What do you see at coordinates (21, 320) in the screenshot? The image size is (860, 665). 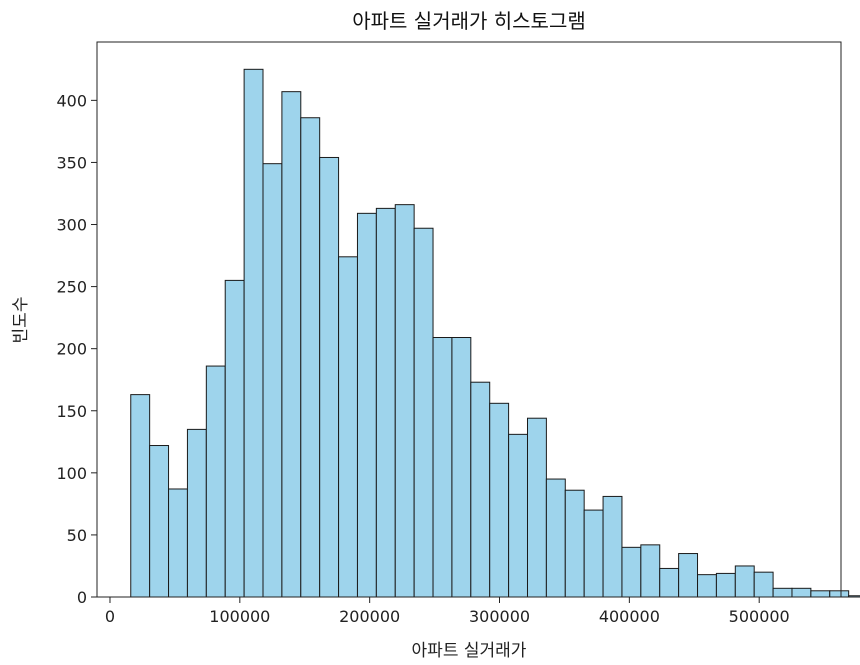 I see `y-axis-title: 빈도수` at bounding box center [21, 320].